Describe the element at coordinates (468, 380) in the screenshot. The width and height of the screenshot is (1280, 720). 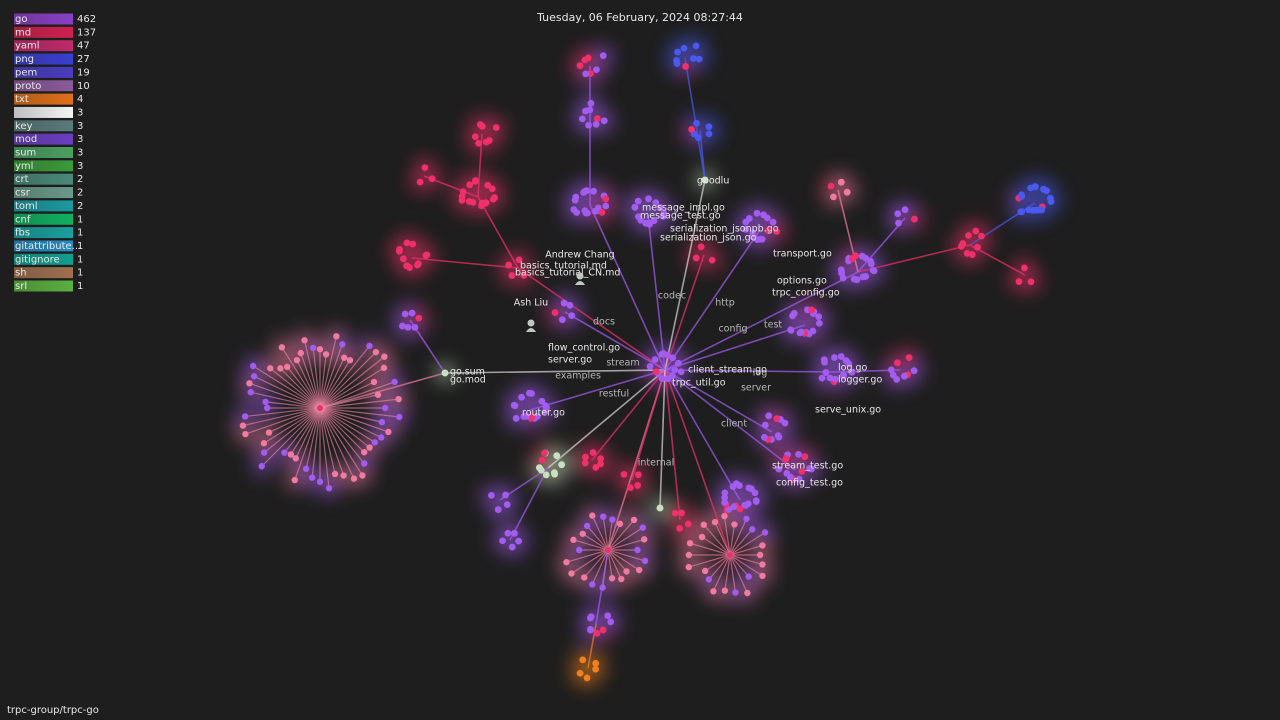
I see `file-label: go.mod` at that location.